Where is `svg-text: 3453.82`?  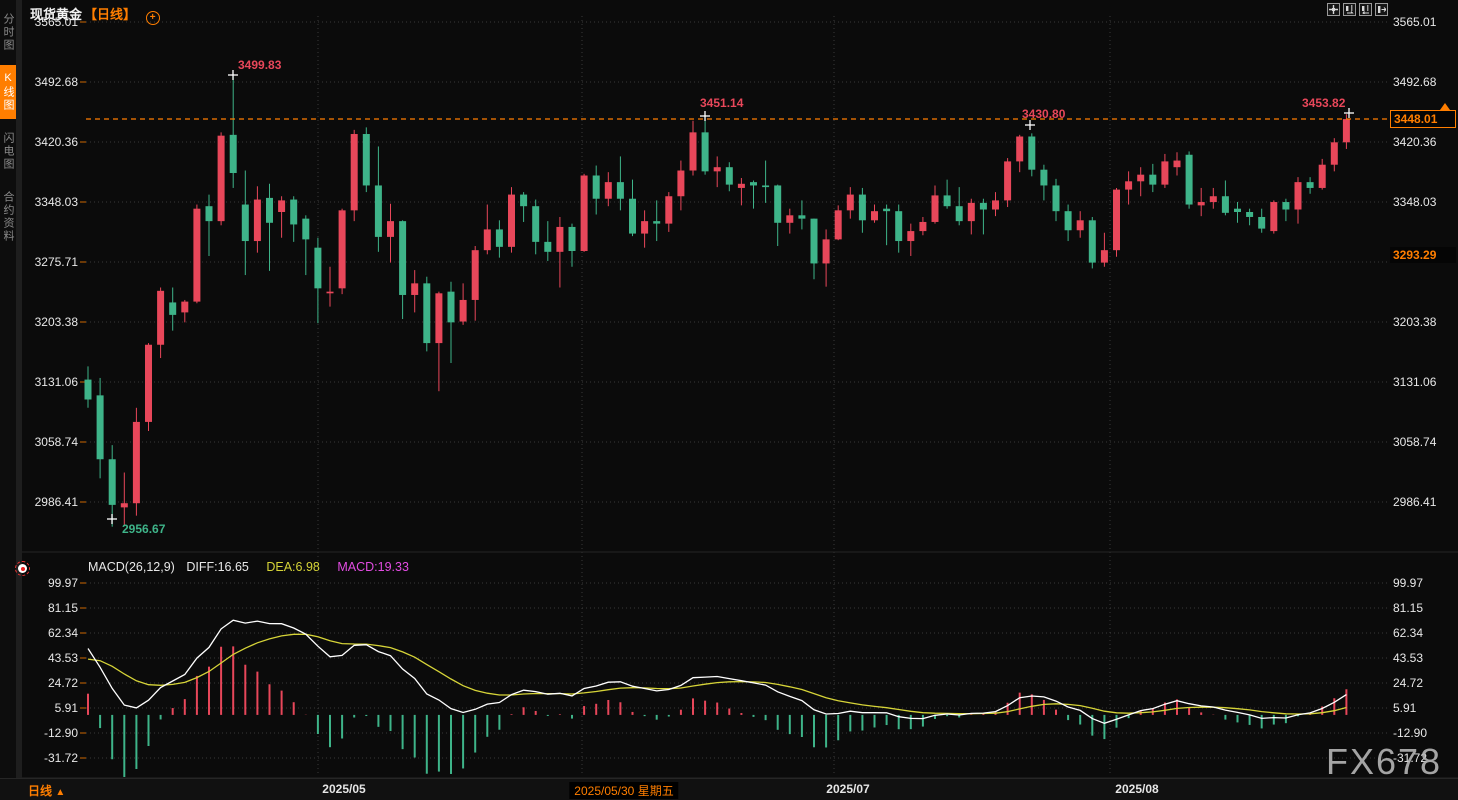 svg-text: 3453.82 is located at coordinates (1324, 103).